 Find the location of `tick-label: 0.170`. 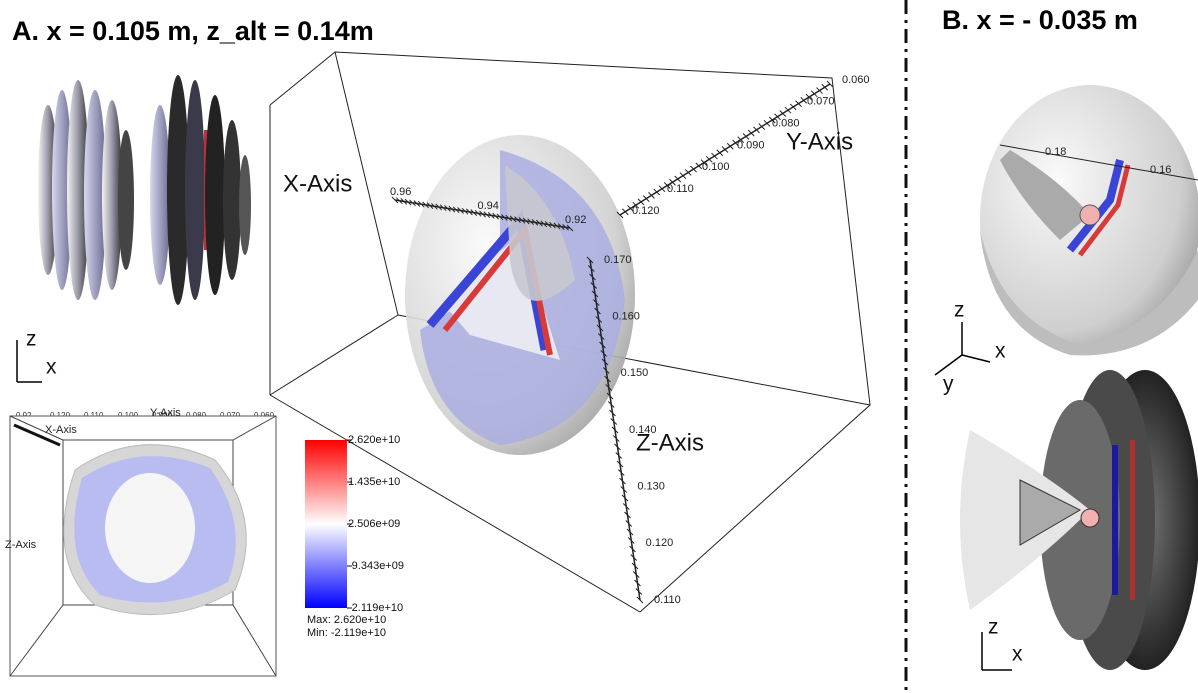

tick-label: 0.170 is located at coordinates (618, 260).